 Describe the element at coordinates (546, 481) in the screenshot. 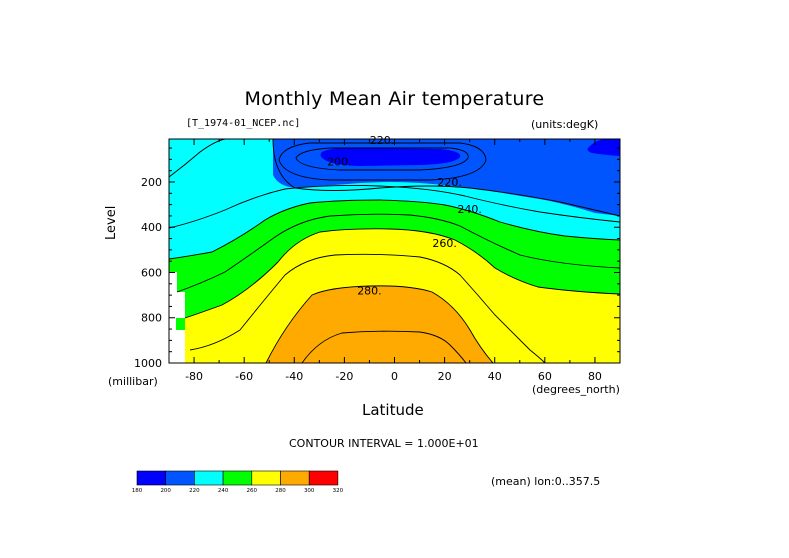

I see `mean-note: (mean) lon:0..357.5` at that location.